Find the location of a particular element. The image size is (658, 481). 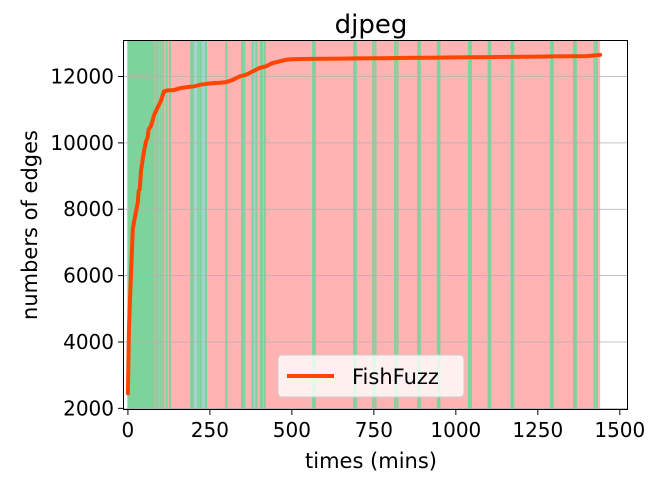

legend: FishFuzz is located at coordinates (371, 376).